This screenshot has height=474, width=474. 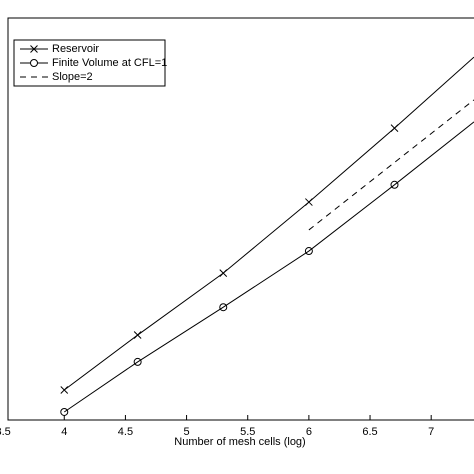 What do you see at coordinates (391, 165) in the screenshot?
I see `series-line` at bounding box center [391, 165].